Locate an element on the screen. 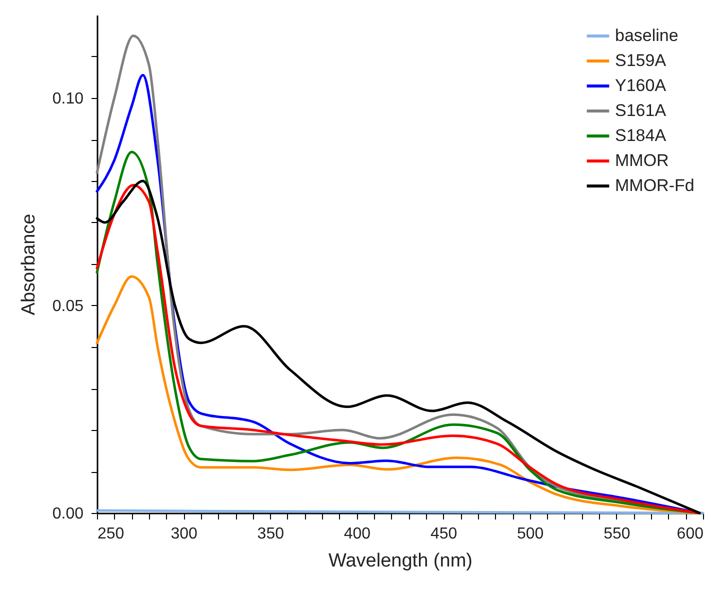 The image size is (725, 589). x-tick-label: 250 is located at coordinates (111, 534).